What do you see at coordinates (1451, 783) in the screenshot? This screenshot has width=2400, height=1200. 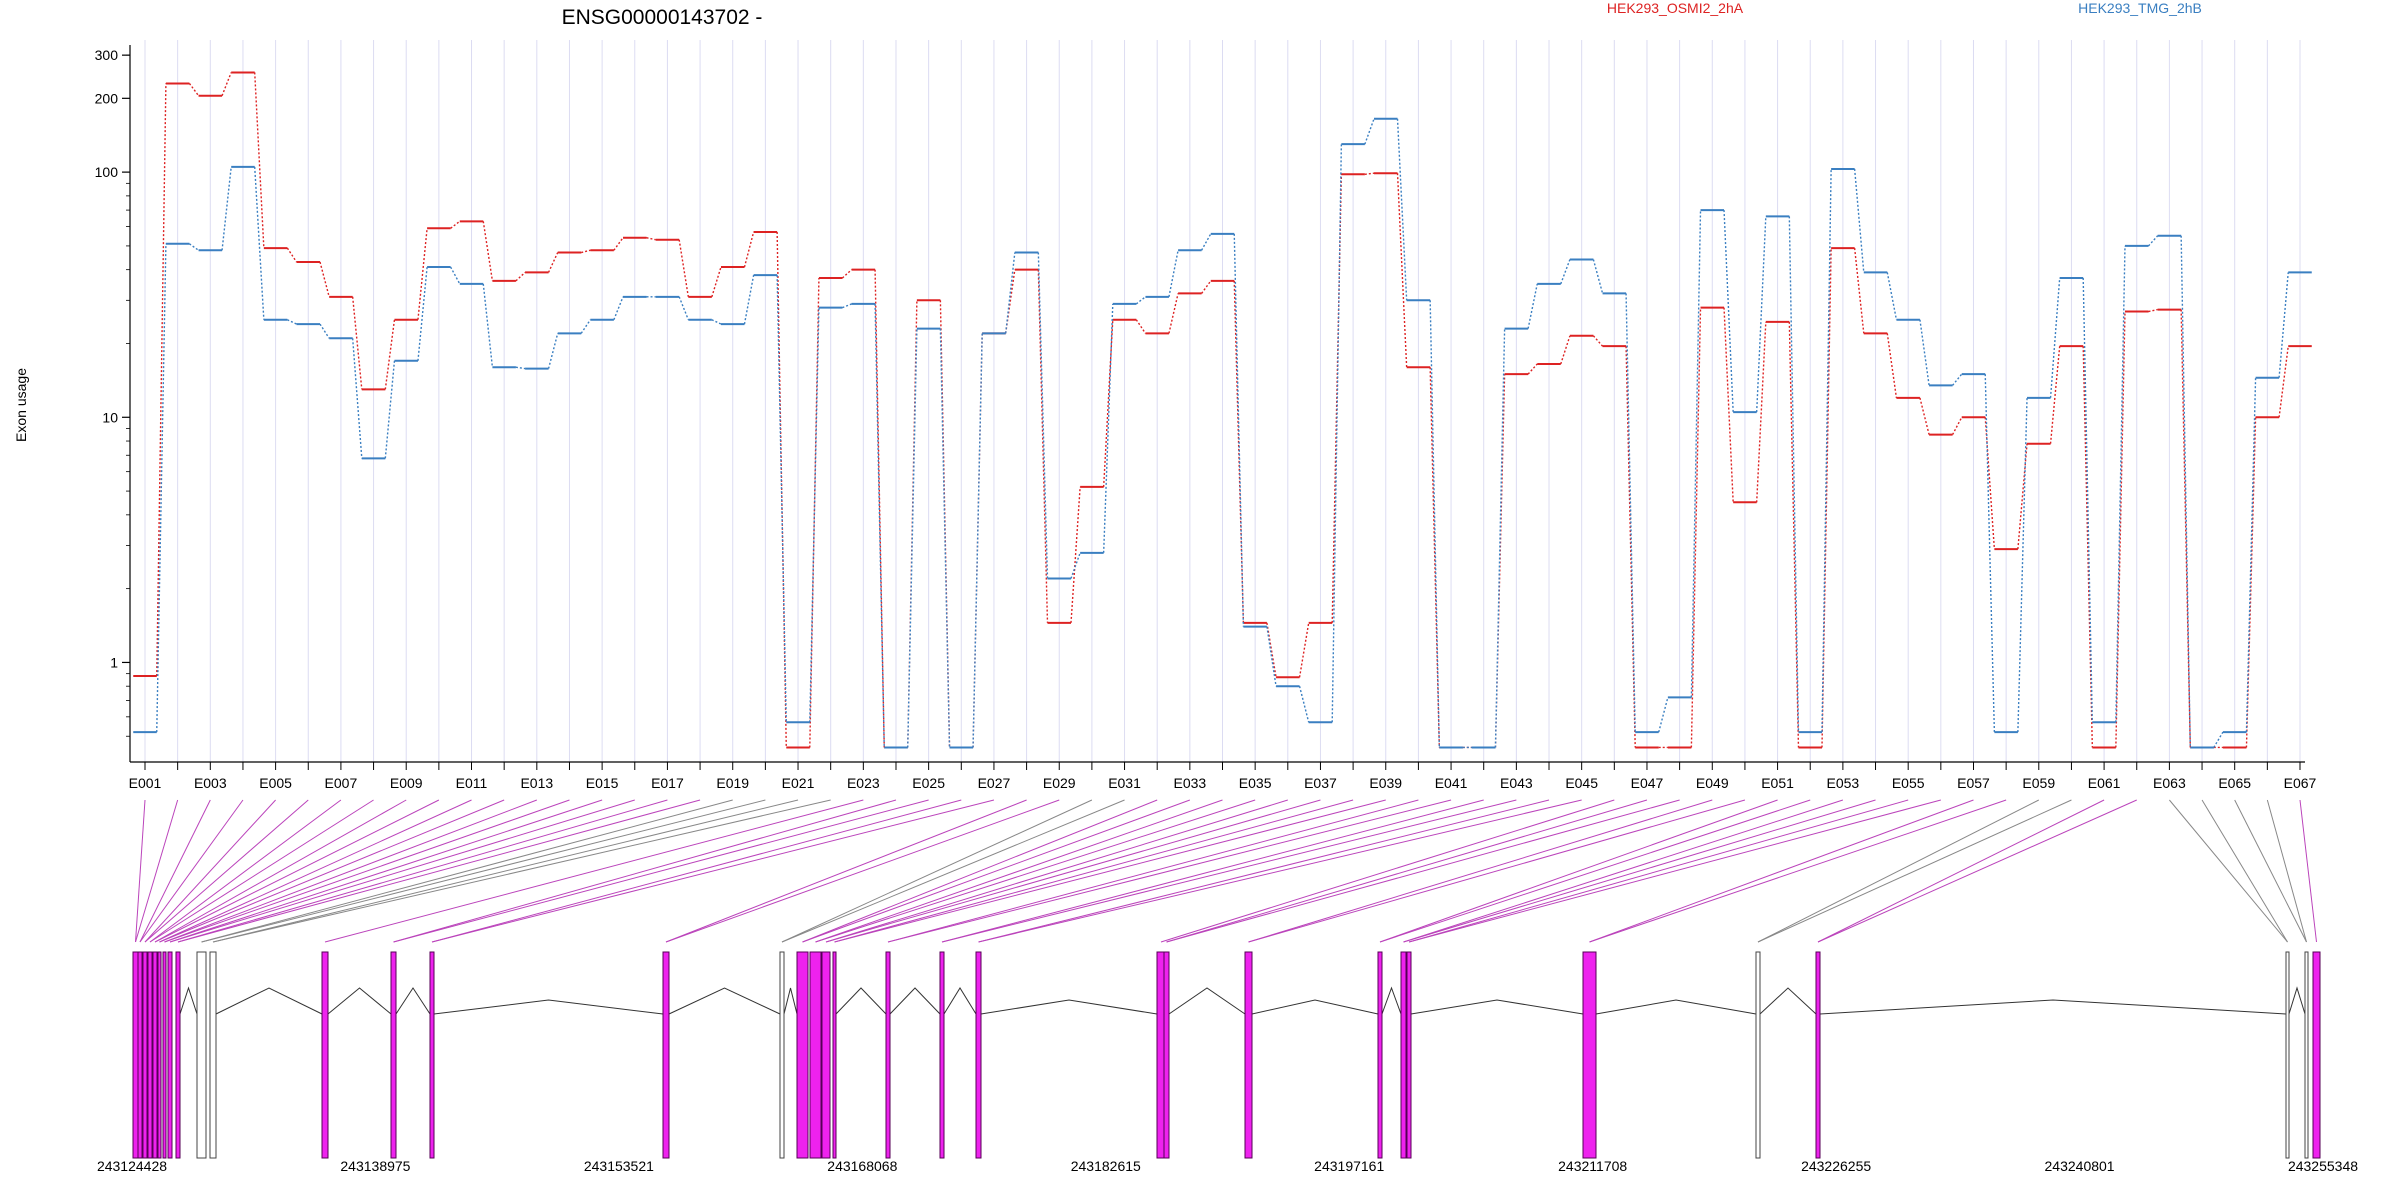 I see `x-tick-label: E041` at bounding box center [1451, 783].